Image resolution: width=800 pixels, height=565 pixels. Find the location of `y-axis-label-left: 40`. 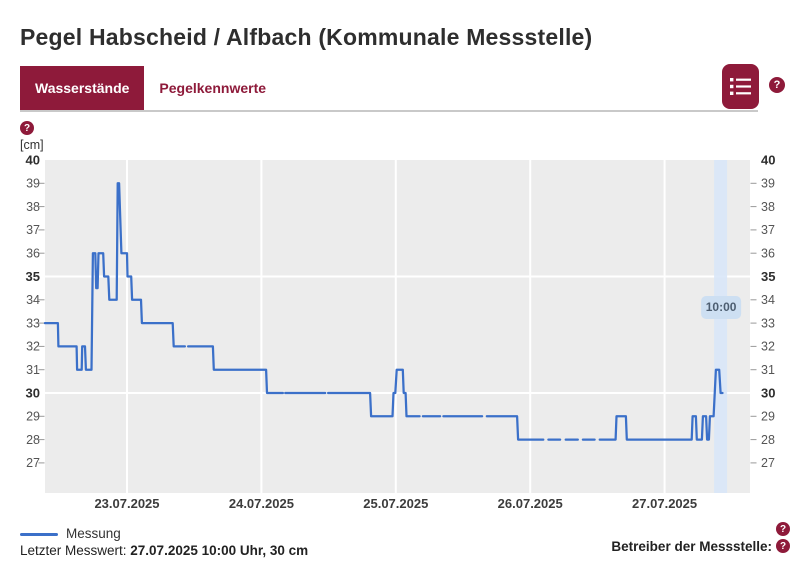

y-axis-label-left: 40 is located at coordinates (33, 159).